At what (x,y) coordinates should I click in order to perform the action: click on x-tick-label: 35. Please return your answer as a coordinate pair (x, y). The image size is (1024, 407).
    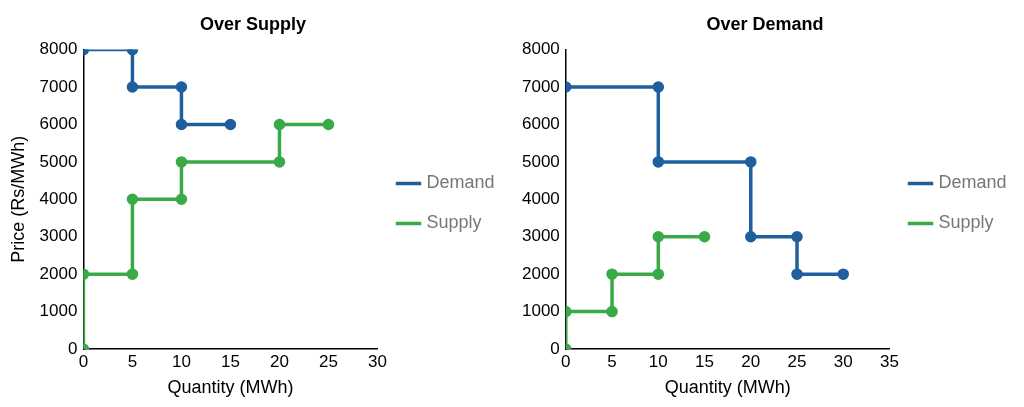
    Looking at the image, I should click on (889, 361).